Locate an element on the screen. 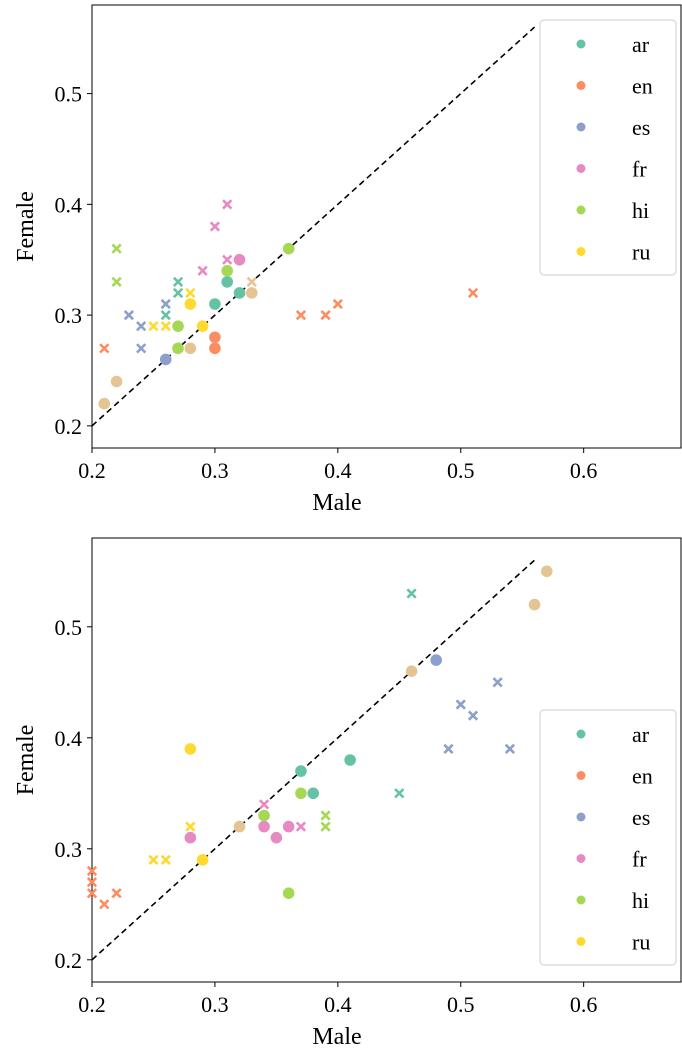 Image resolution: width=682 pixels, height=1048 pixels. legend-marker-ru is located at coordinates (581, 941).